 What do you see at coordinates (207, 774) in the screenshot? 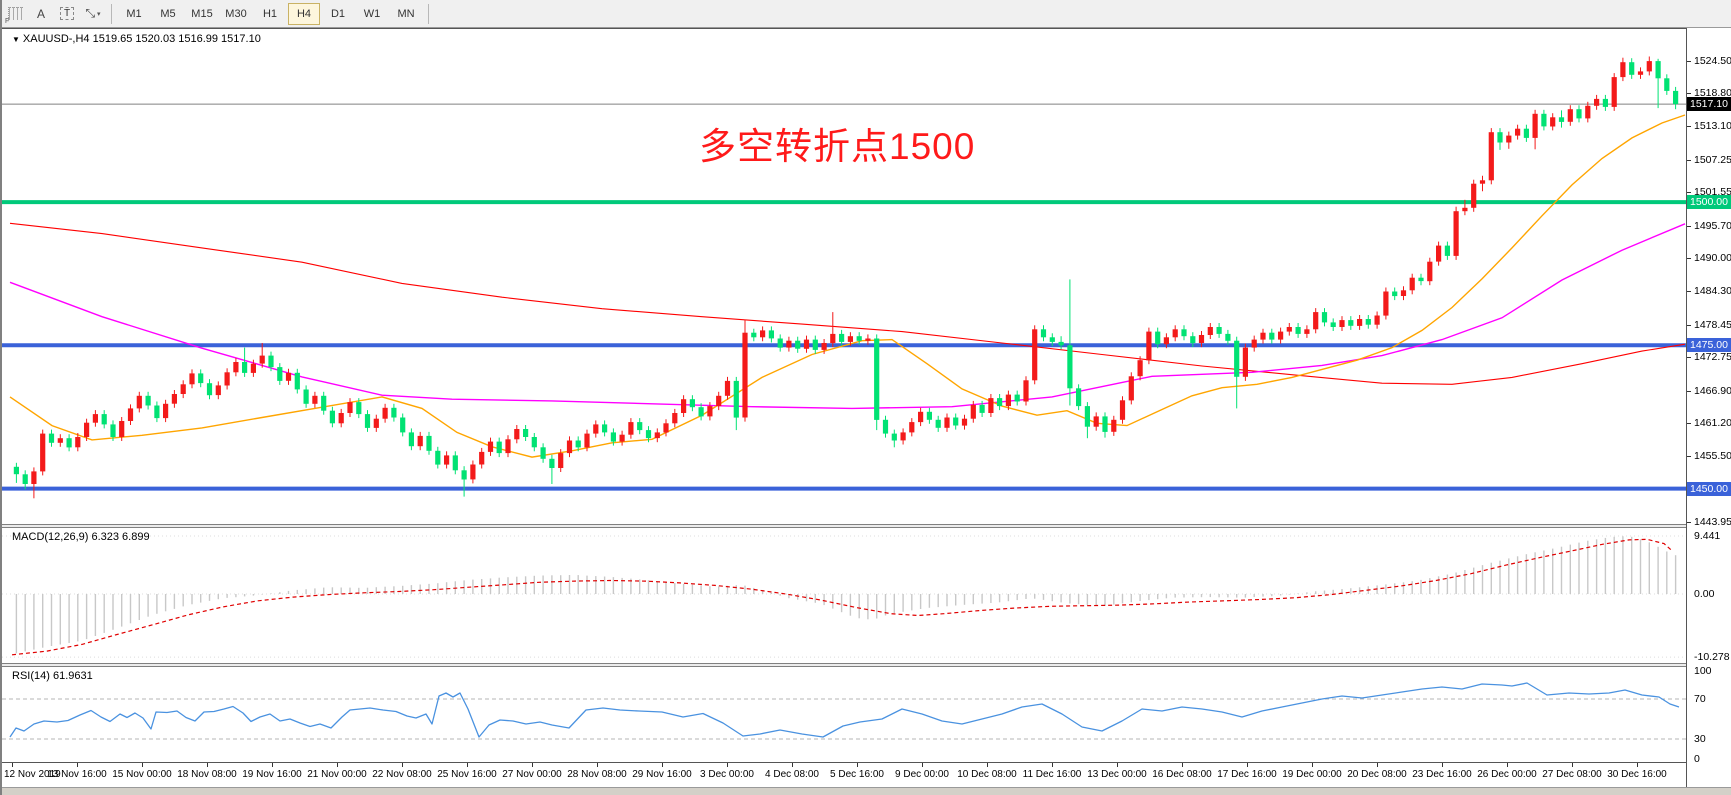
I see `time-axis-label: 18 Nov 08:00` at bounding box center [207, 774].